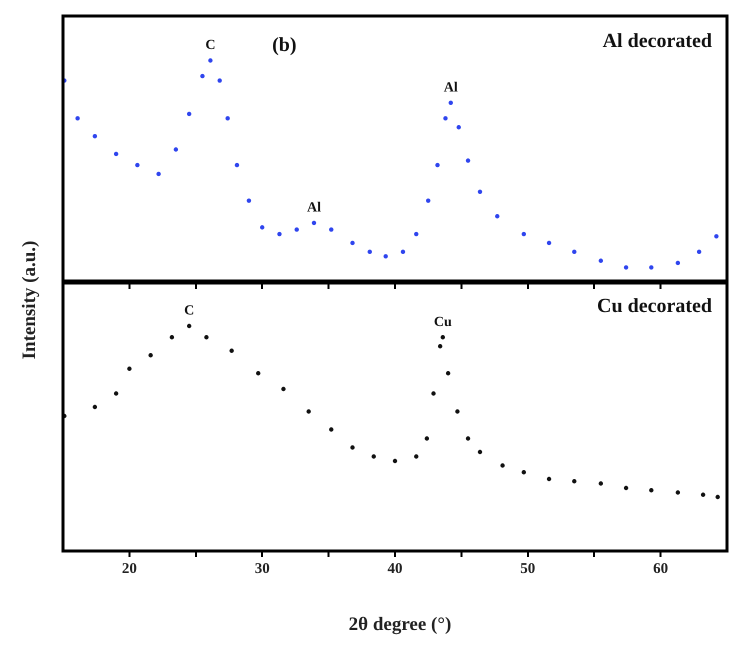  Describe the element at coordinates (30, 300) in the screenshot. I see `y-axis-title: Intensity (a.u.)` at that location.